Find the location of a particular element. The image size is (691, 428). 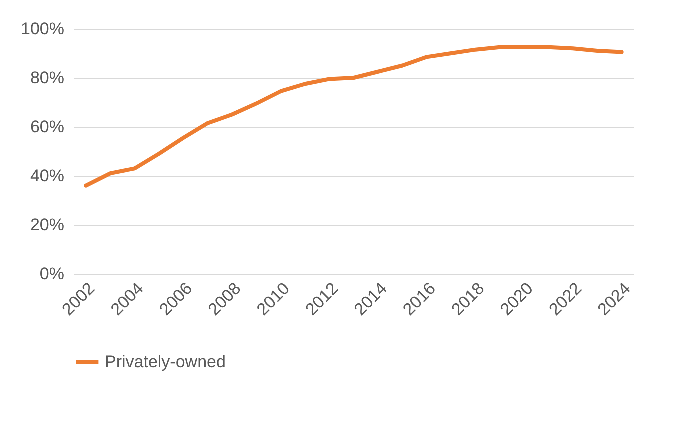

y-tick-label: 40% is located at coordinates (47, 176).